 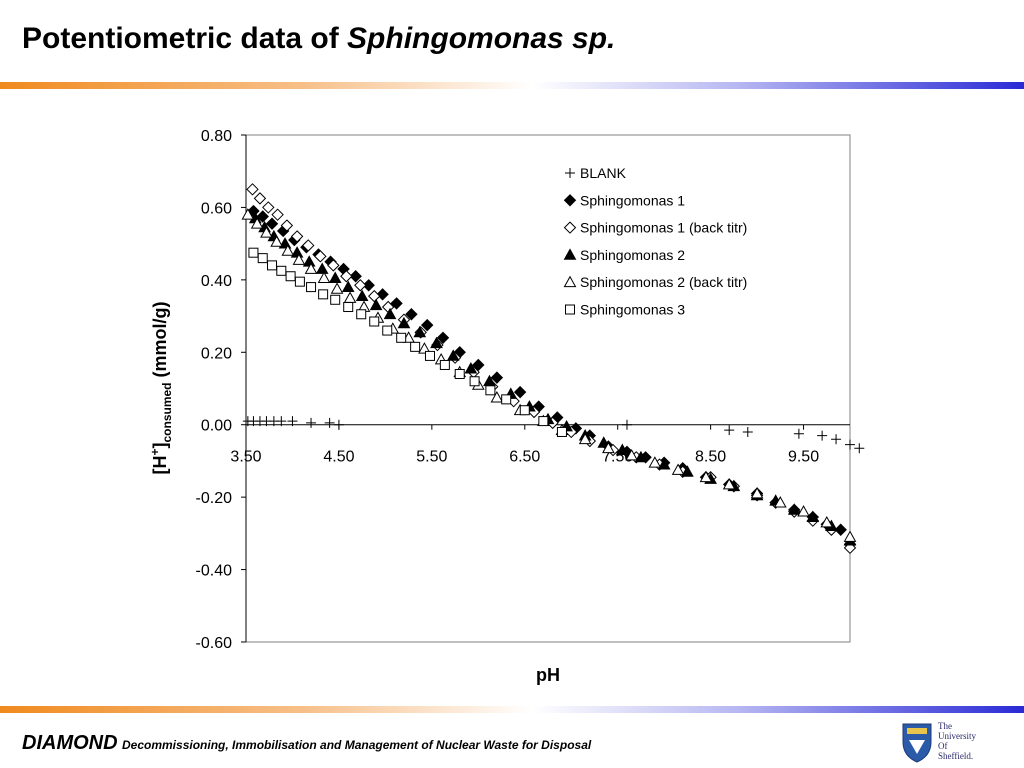 I want to click on x-tick-label: 5.50, so click(x=431, y=457).